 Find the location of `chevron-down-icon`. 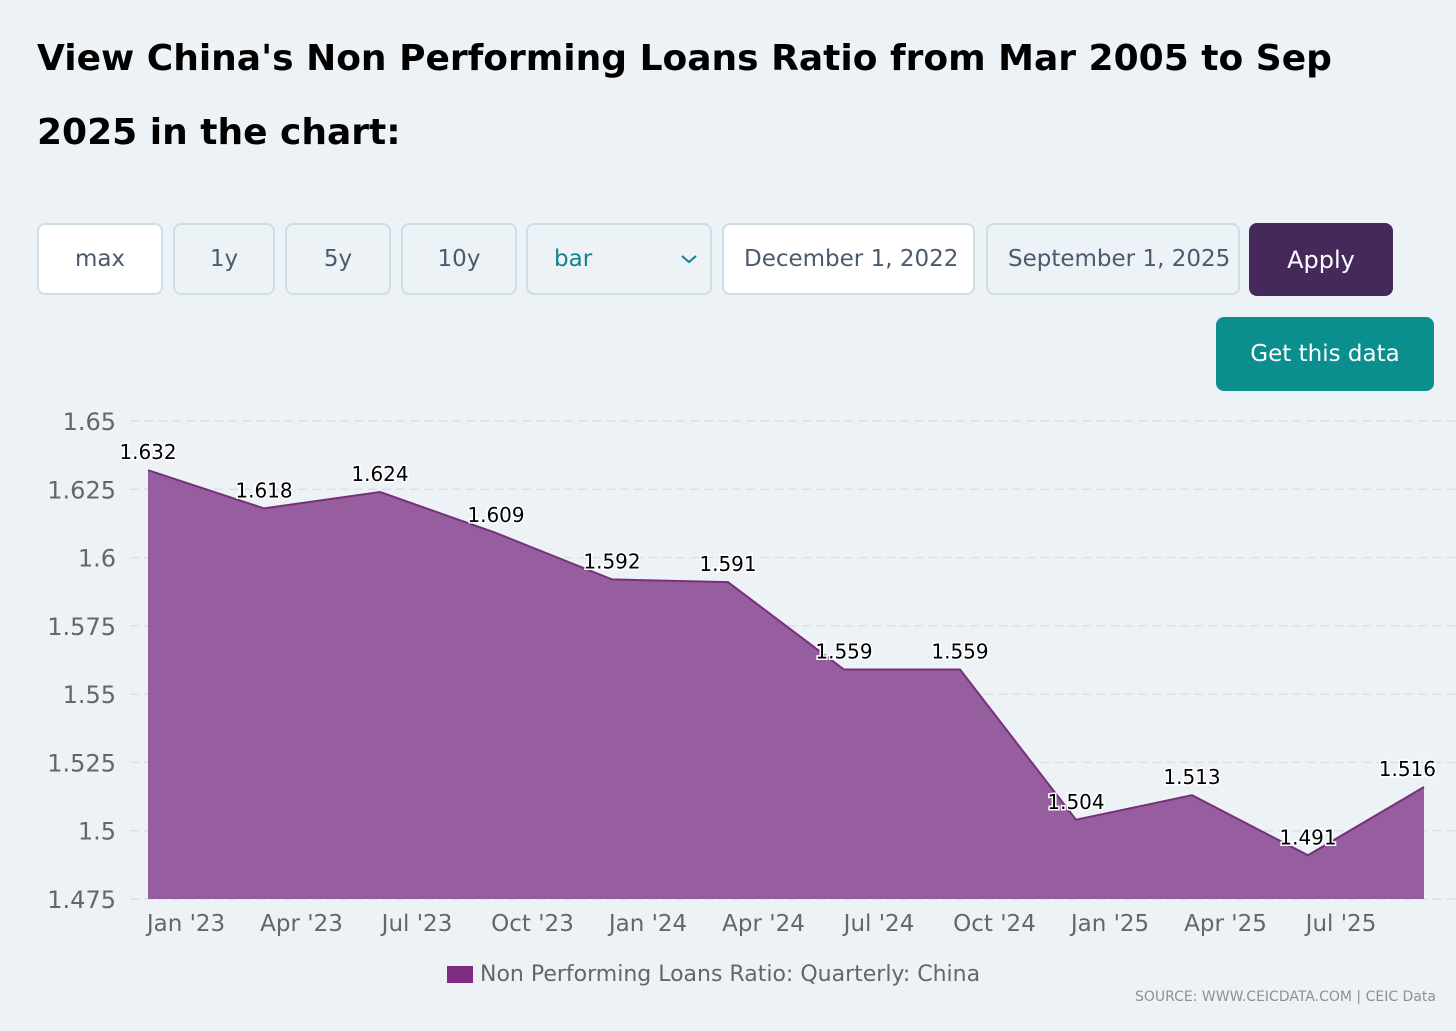

chevron-down-icon is located at coordinates (689, 259).